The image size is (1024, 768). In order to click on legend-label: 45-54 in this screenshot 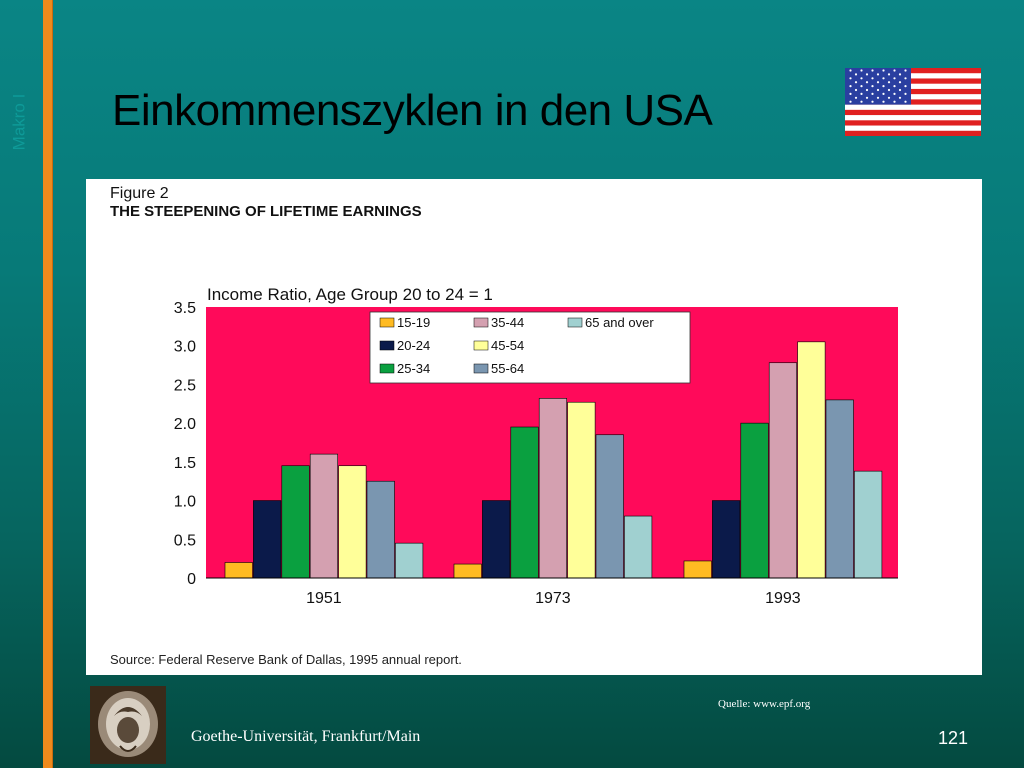, I will do `click(507, 345)`.